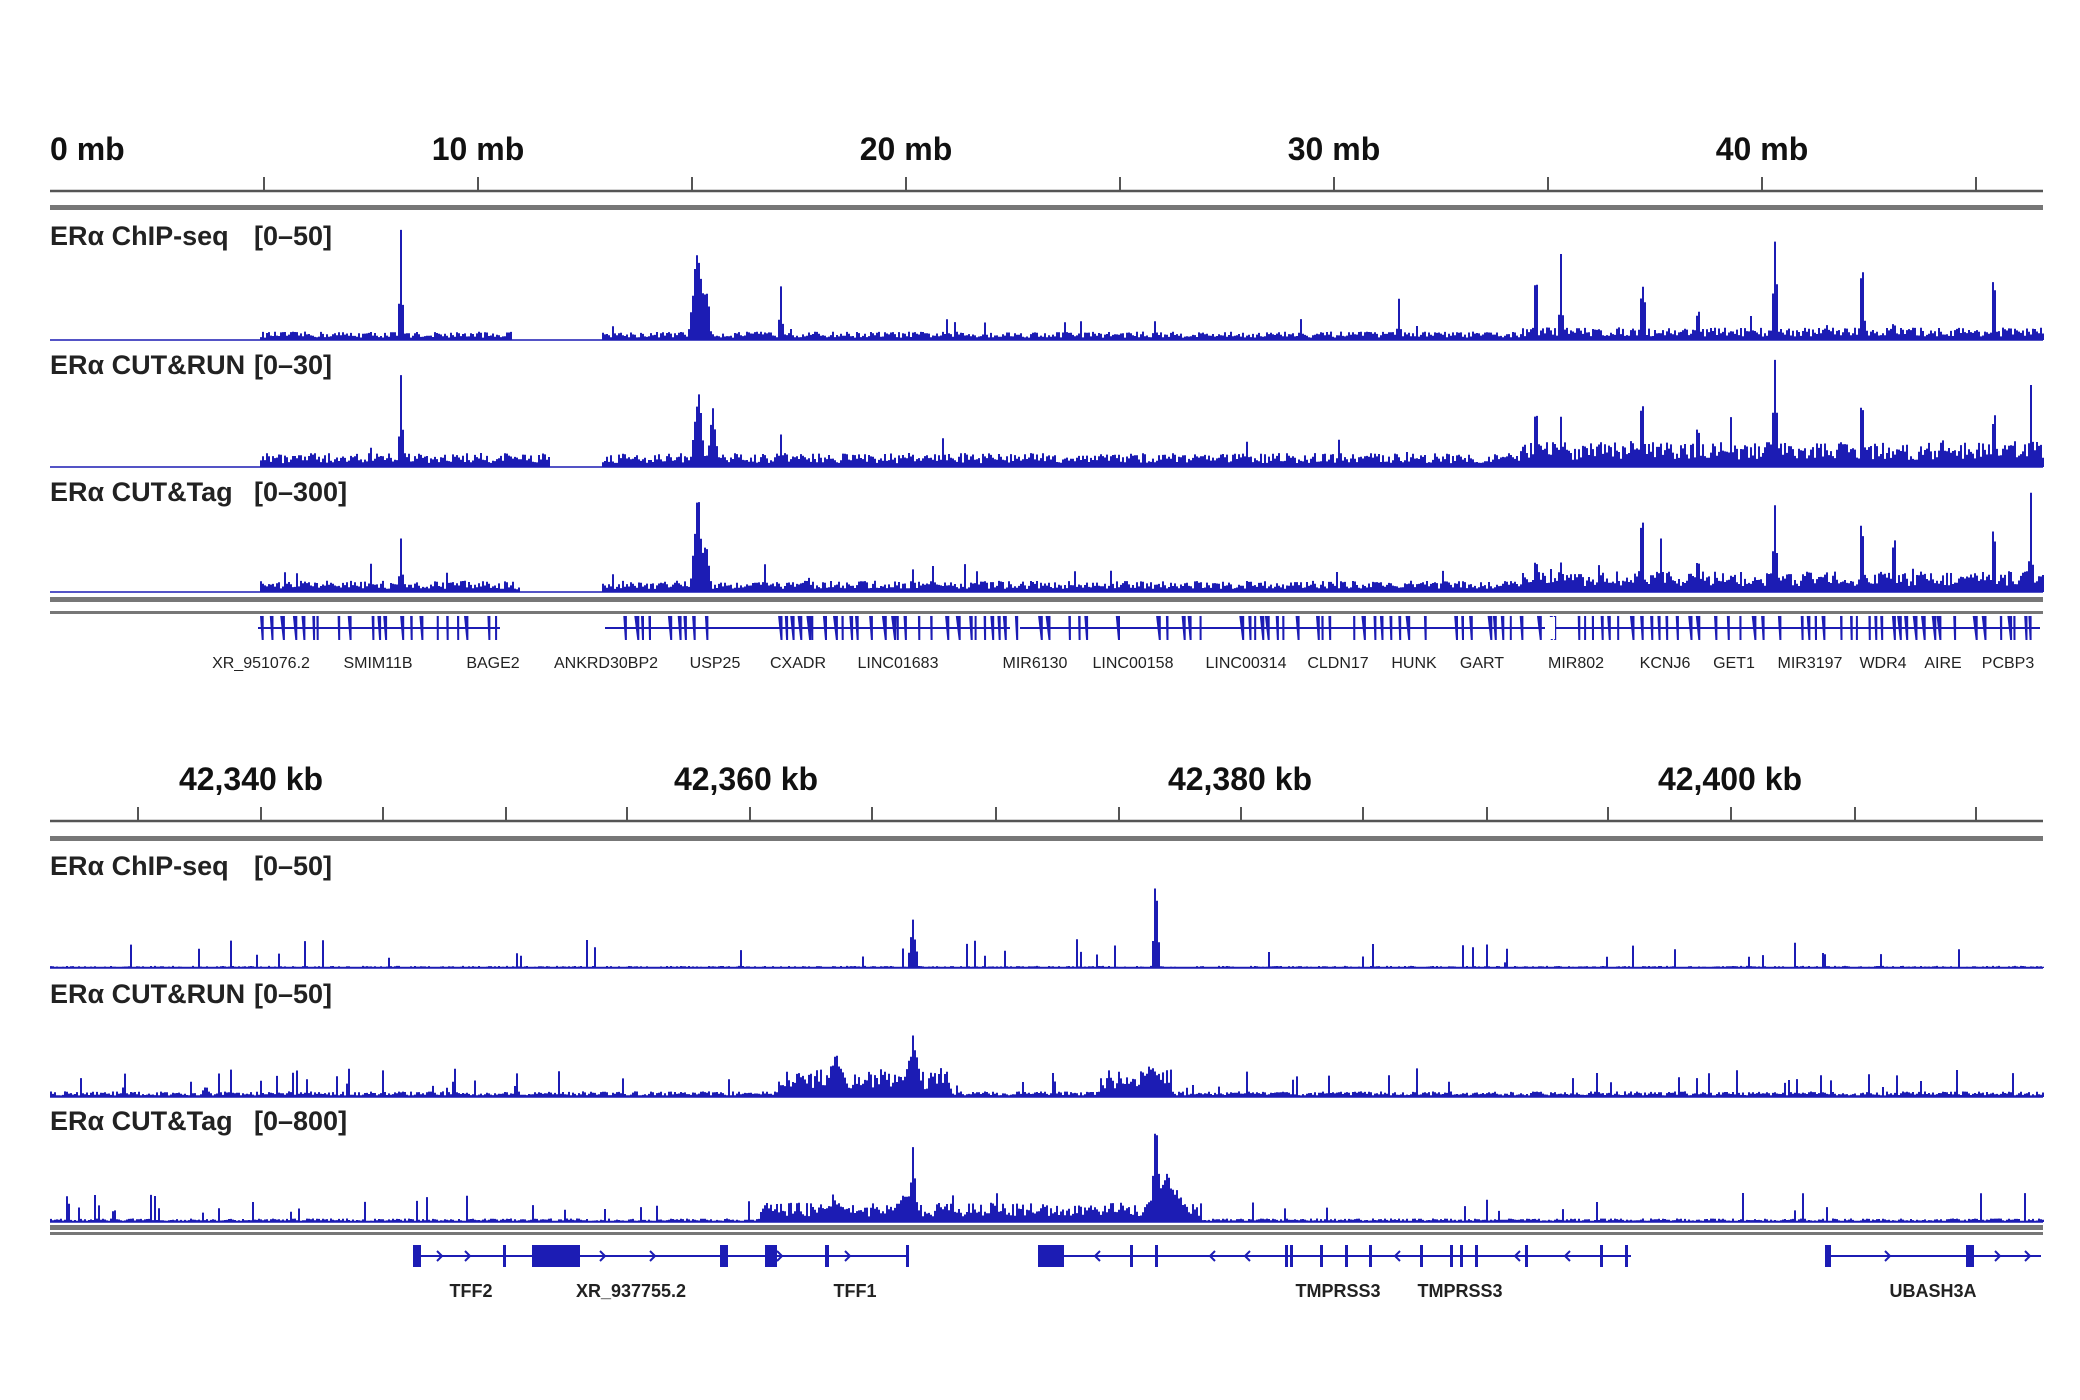 The image size is (2080, 1400). I want to click on gene-label: WDR4, so click(1882, 663).